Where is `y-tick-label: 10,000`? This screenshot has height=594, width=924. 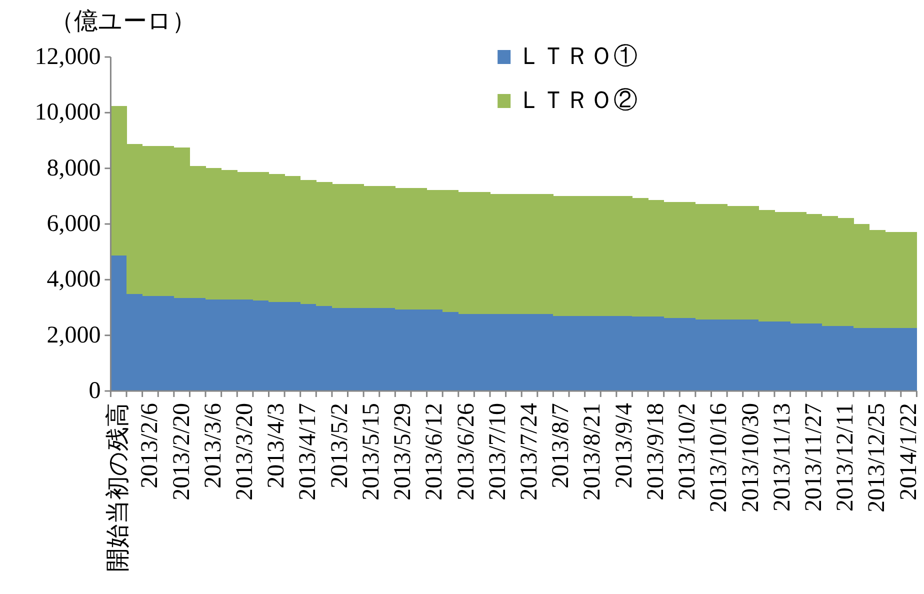
y-tick-label: 10,000 is located at coordinates (67, 113).